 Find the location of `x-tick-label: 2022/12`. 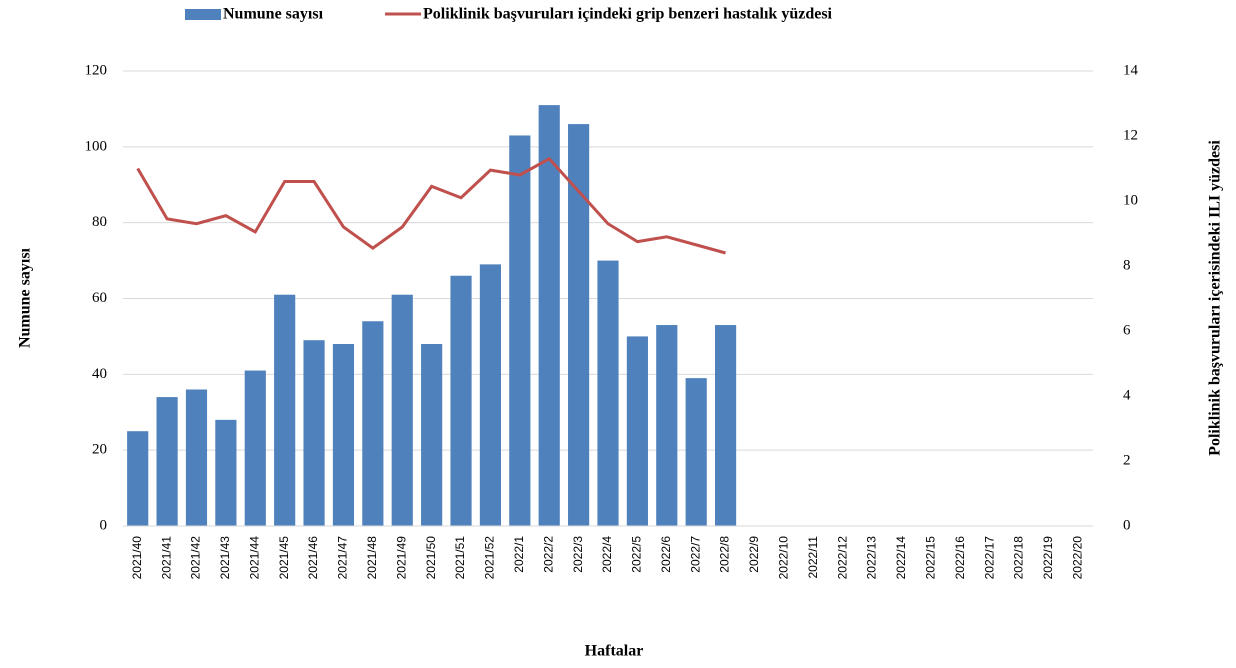

x-tick-label: 2022/12 is located at coordinates (842, 558).